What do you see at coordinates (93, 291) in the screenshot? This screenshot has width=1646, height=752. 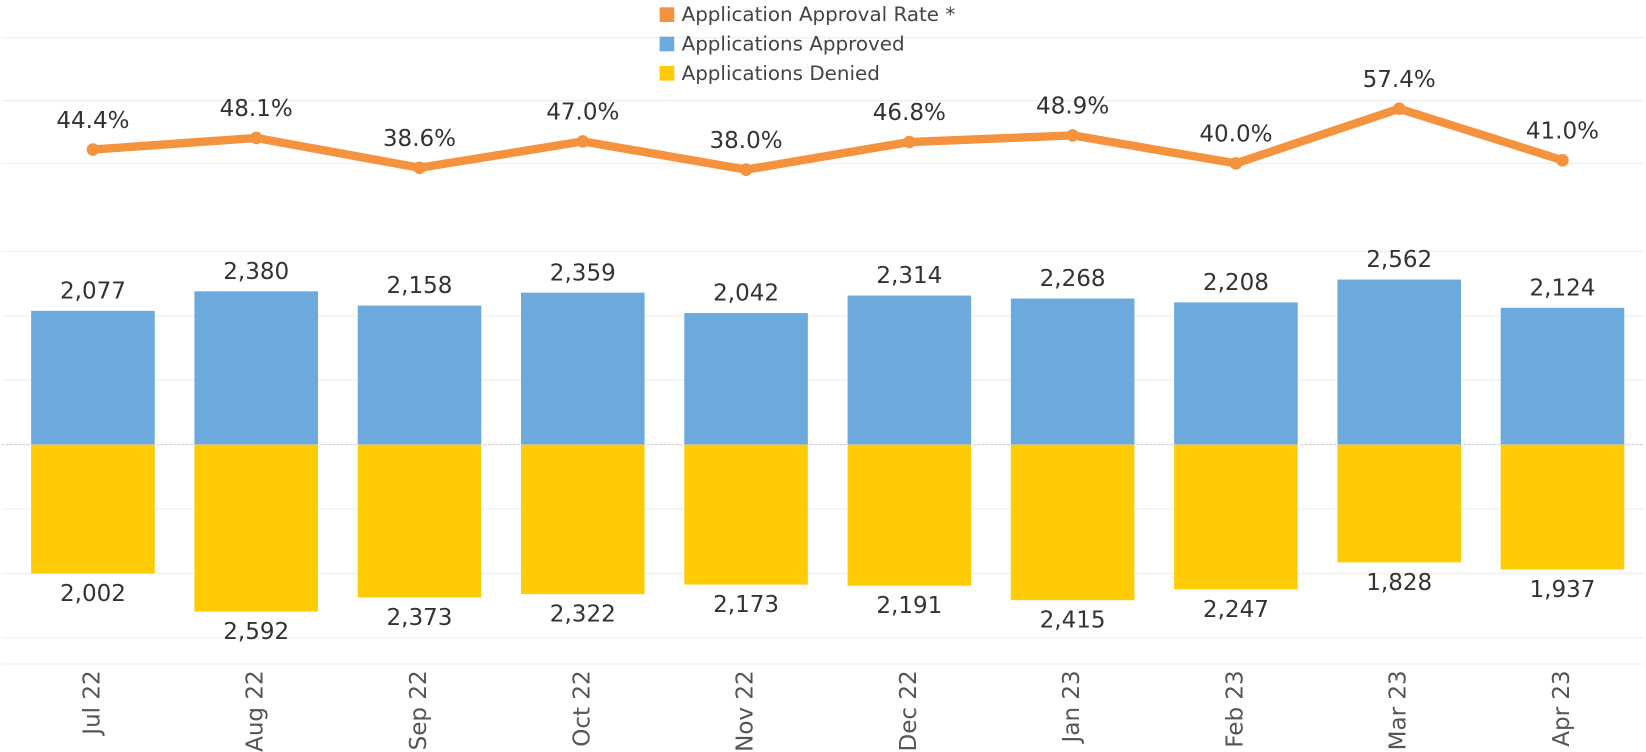 I see `data-label: 2,077` at bounding box center [93, 291].